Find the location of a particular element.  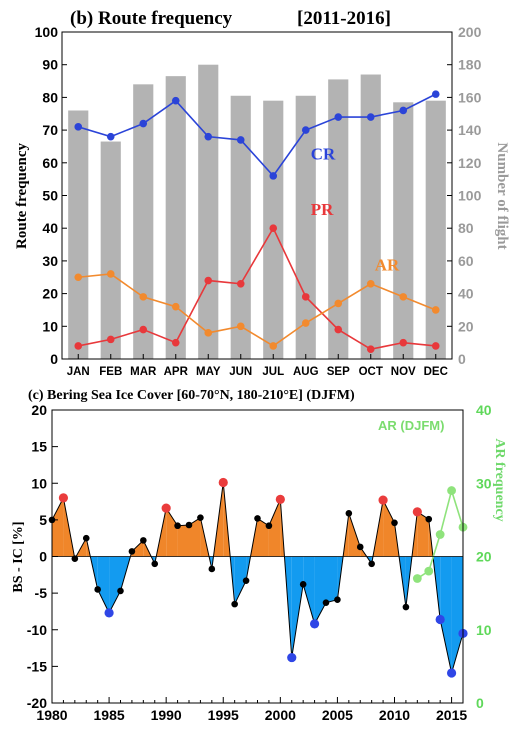

chart-b-title-prefix: (b) Route frequency is located at coordinates (151, 18).